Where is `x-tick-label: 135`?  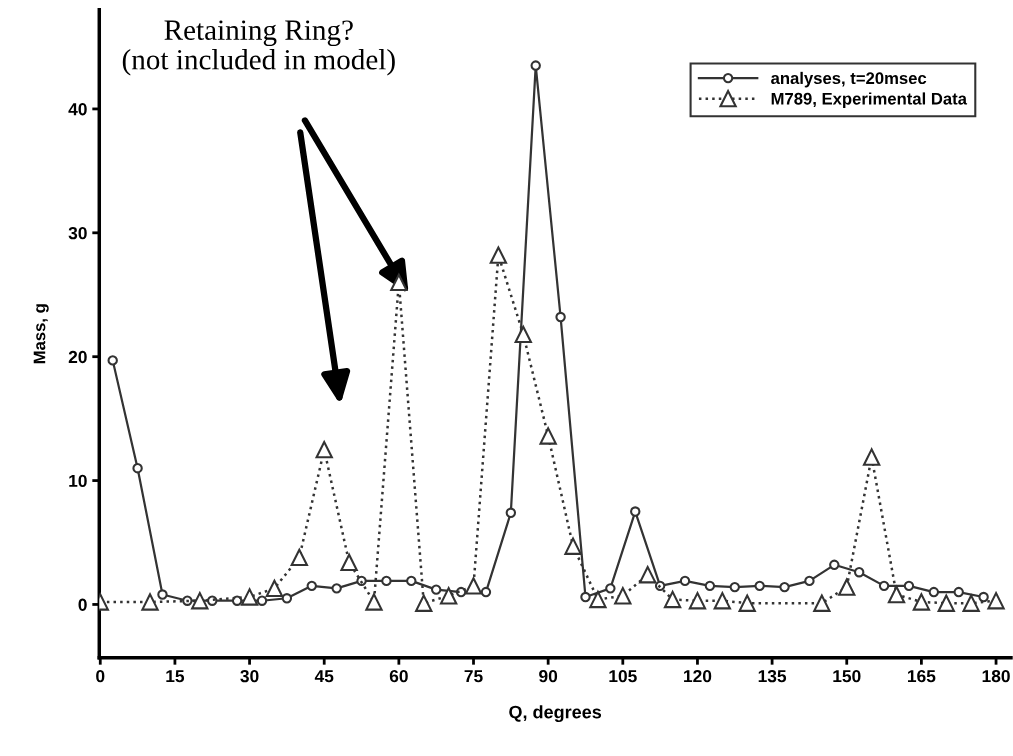
x-tick-label: 135 is located at coordinates (772, 676).